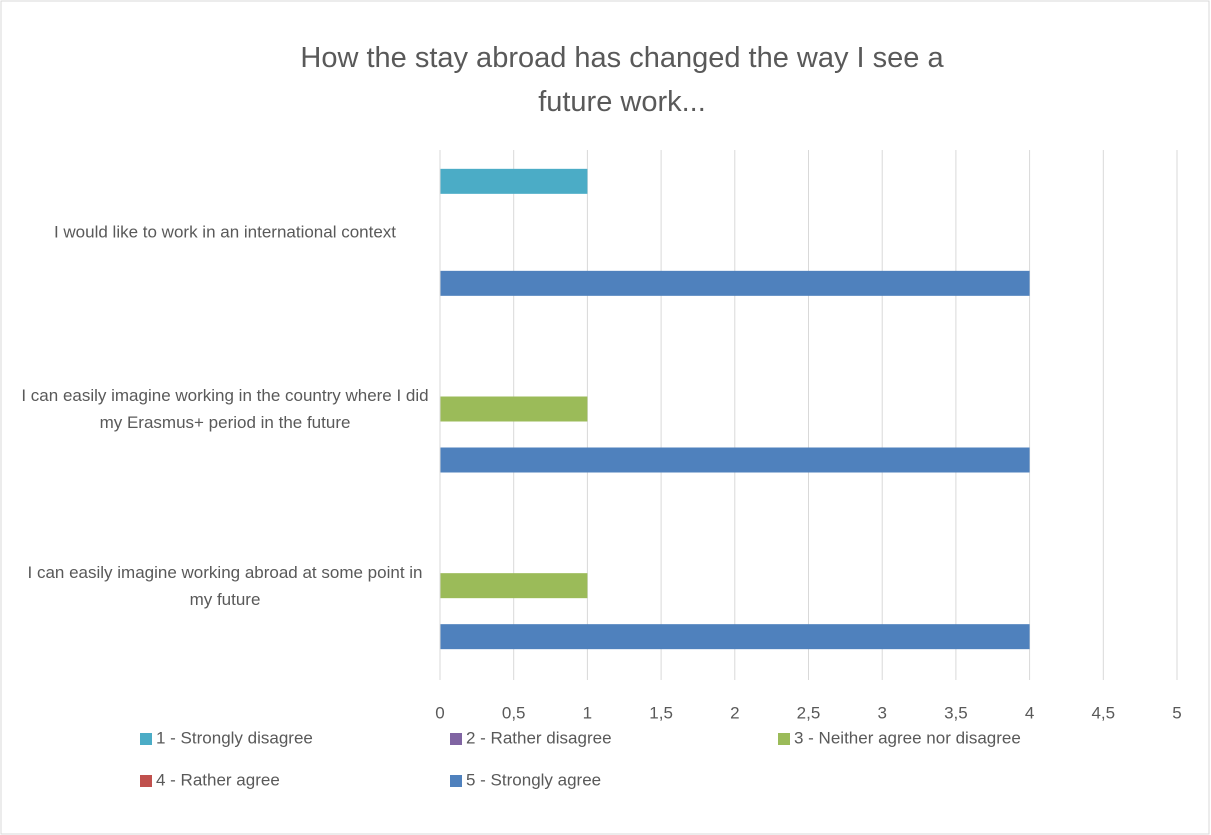 This screenshot has height=835, width=1211. Describe the element at coordinates (587, 712) in the screenshot. I see `x-tick-label: 1` at that location.